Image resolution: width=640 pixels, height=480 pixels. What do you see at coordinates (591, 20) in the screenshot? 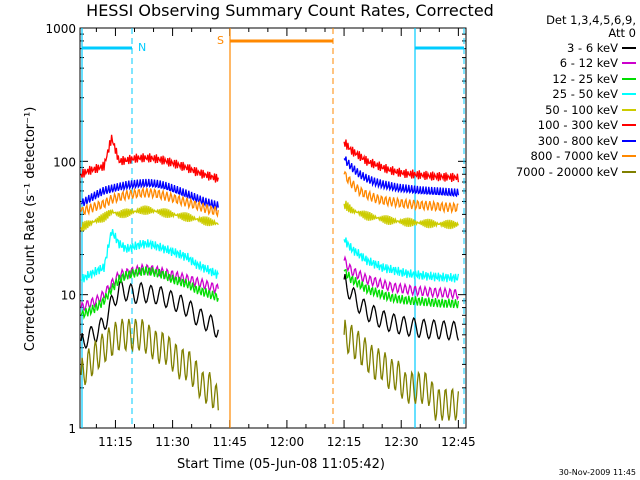
I see `legend-header-line-1: Det 1,3,4,5,6,9,` at bounding box center [591, 20].